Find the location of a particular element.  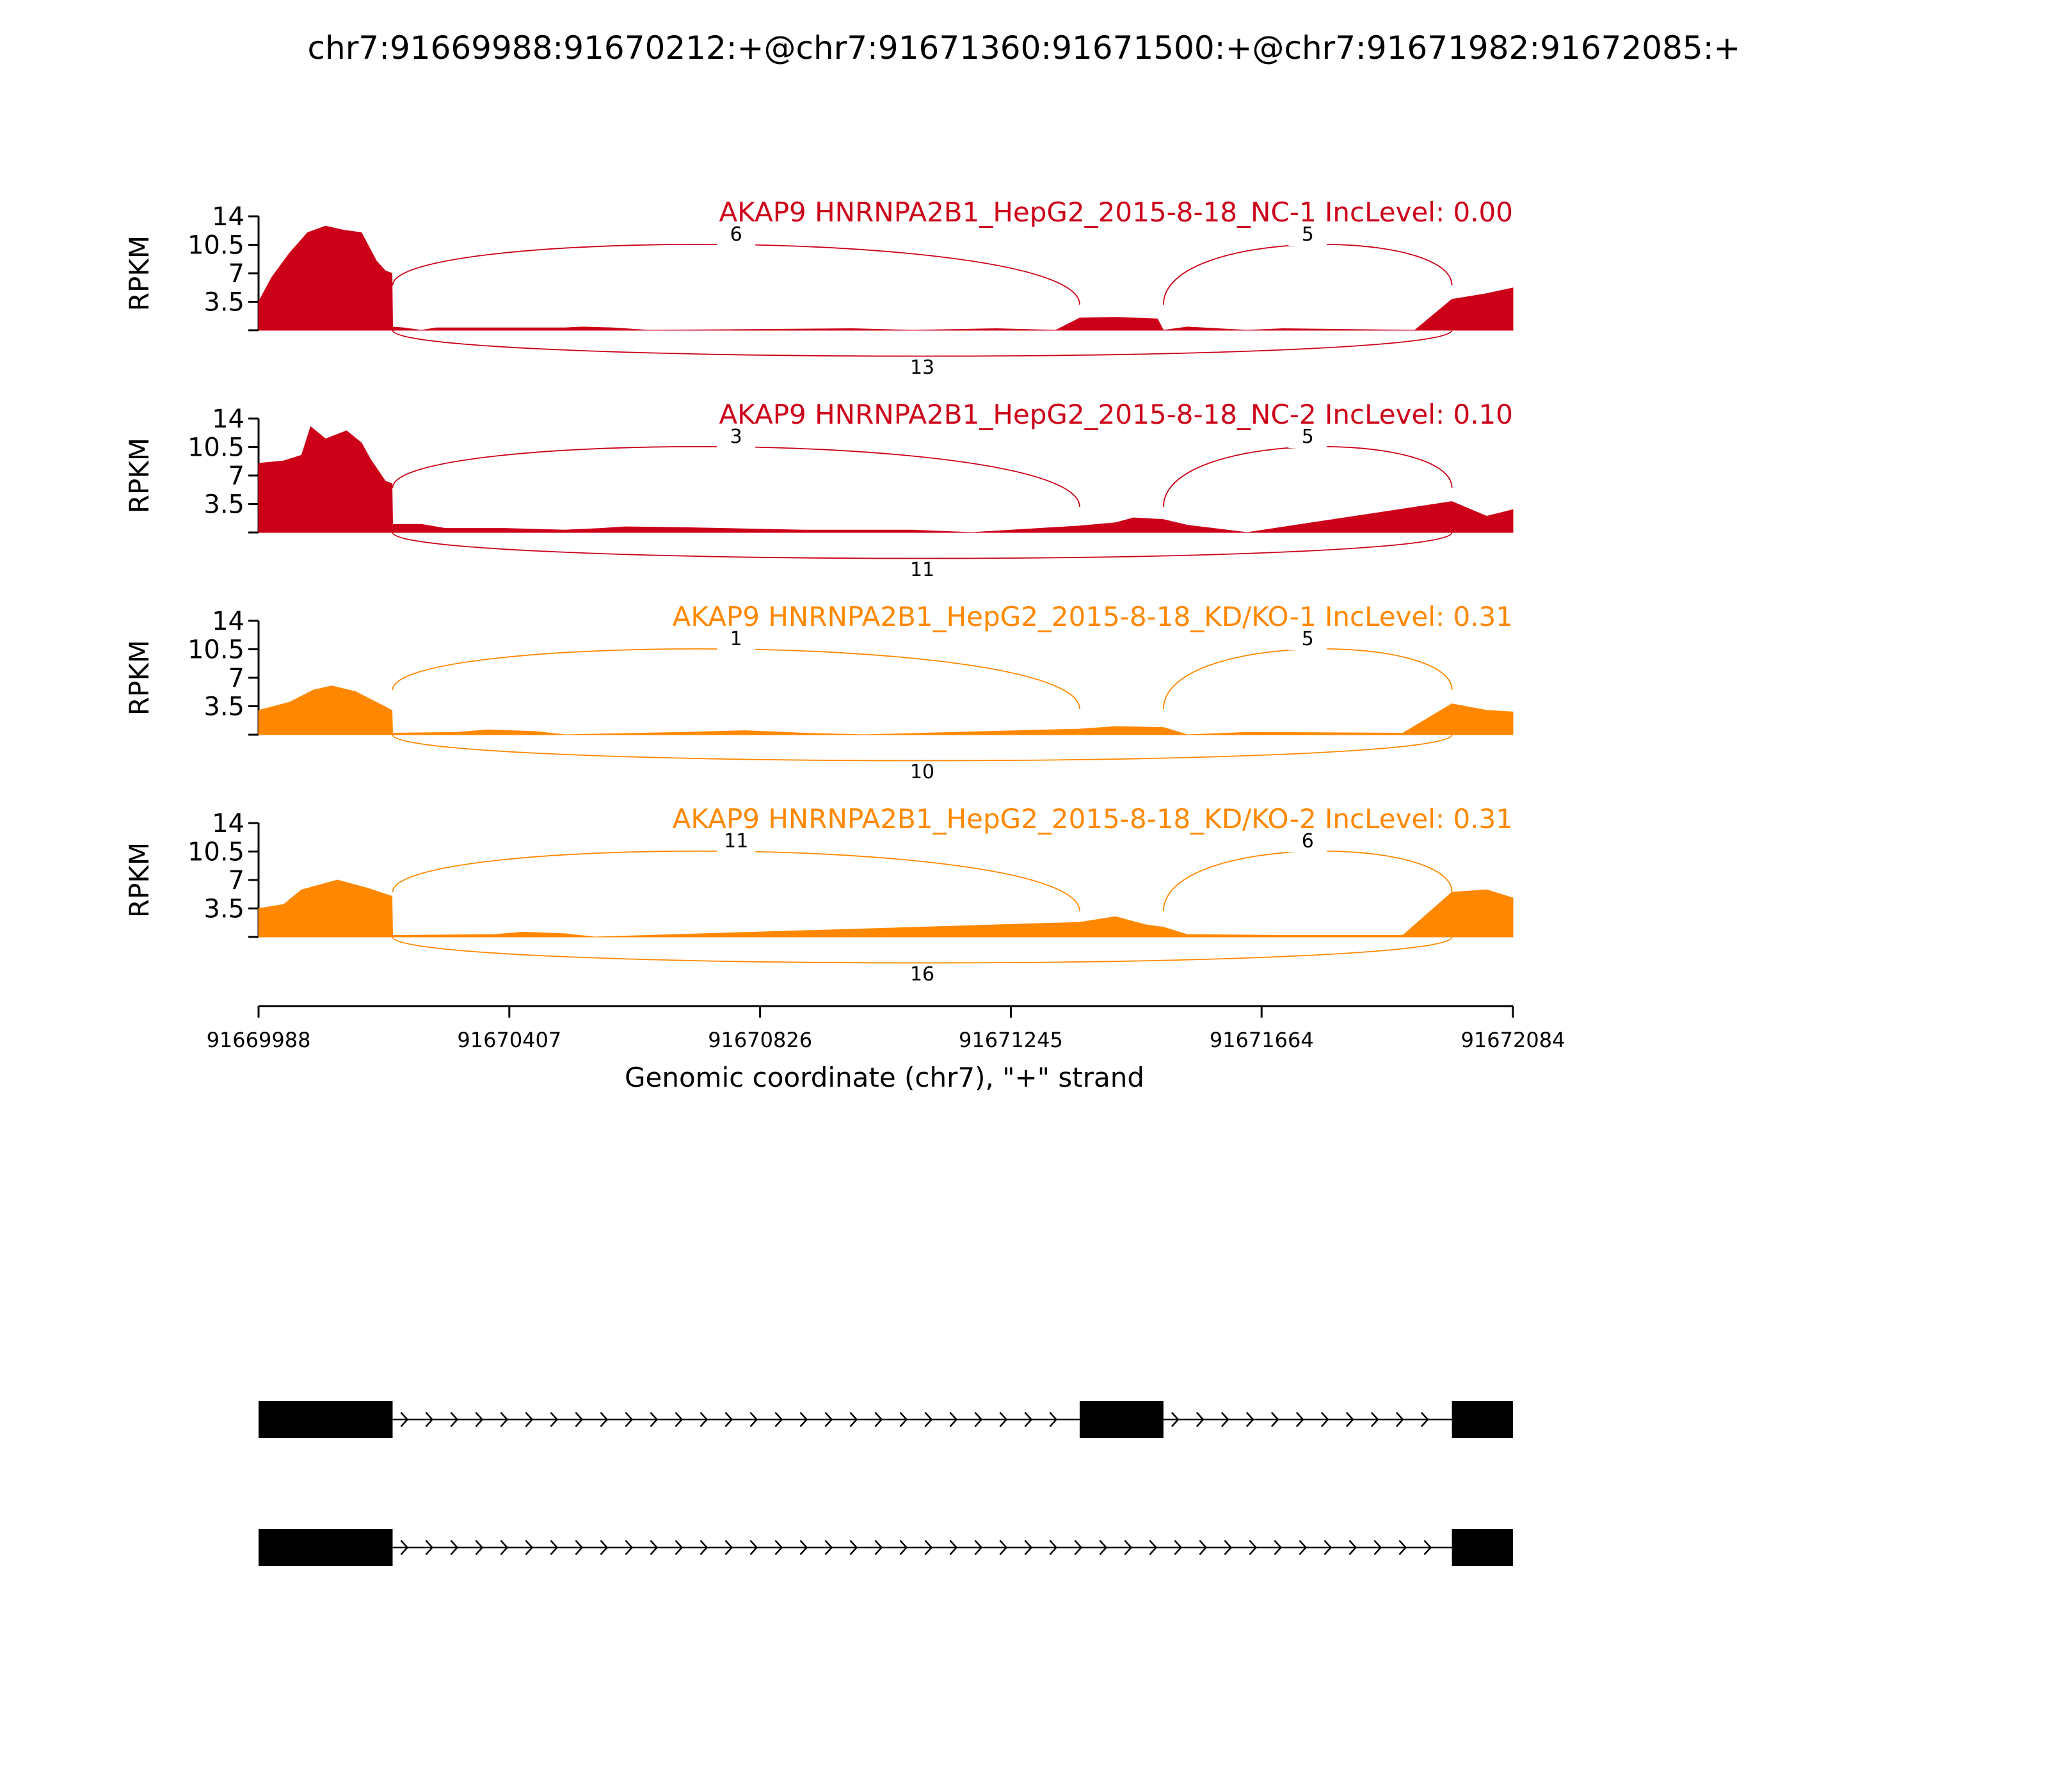

y-tick-label: 14 is located at coordinates (228, 217).